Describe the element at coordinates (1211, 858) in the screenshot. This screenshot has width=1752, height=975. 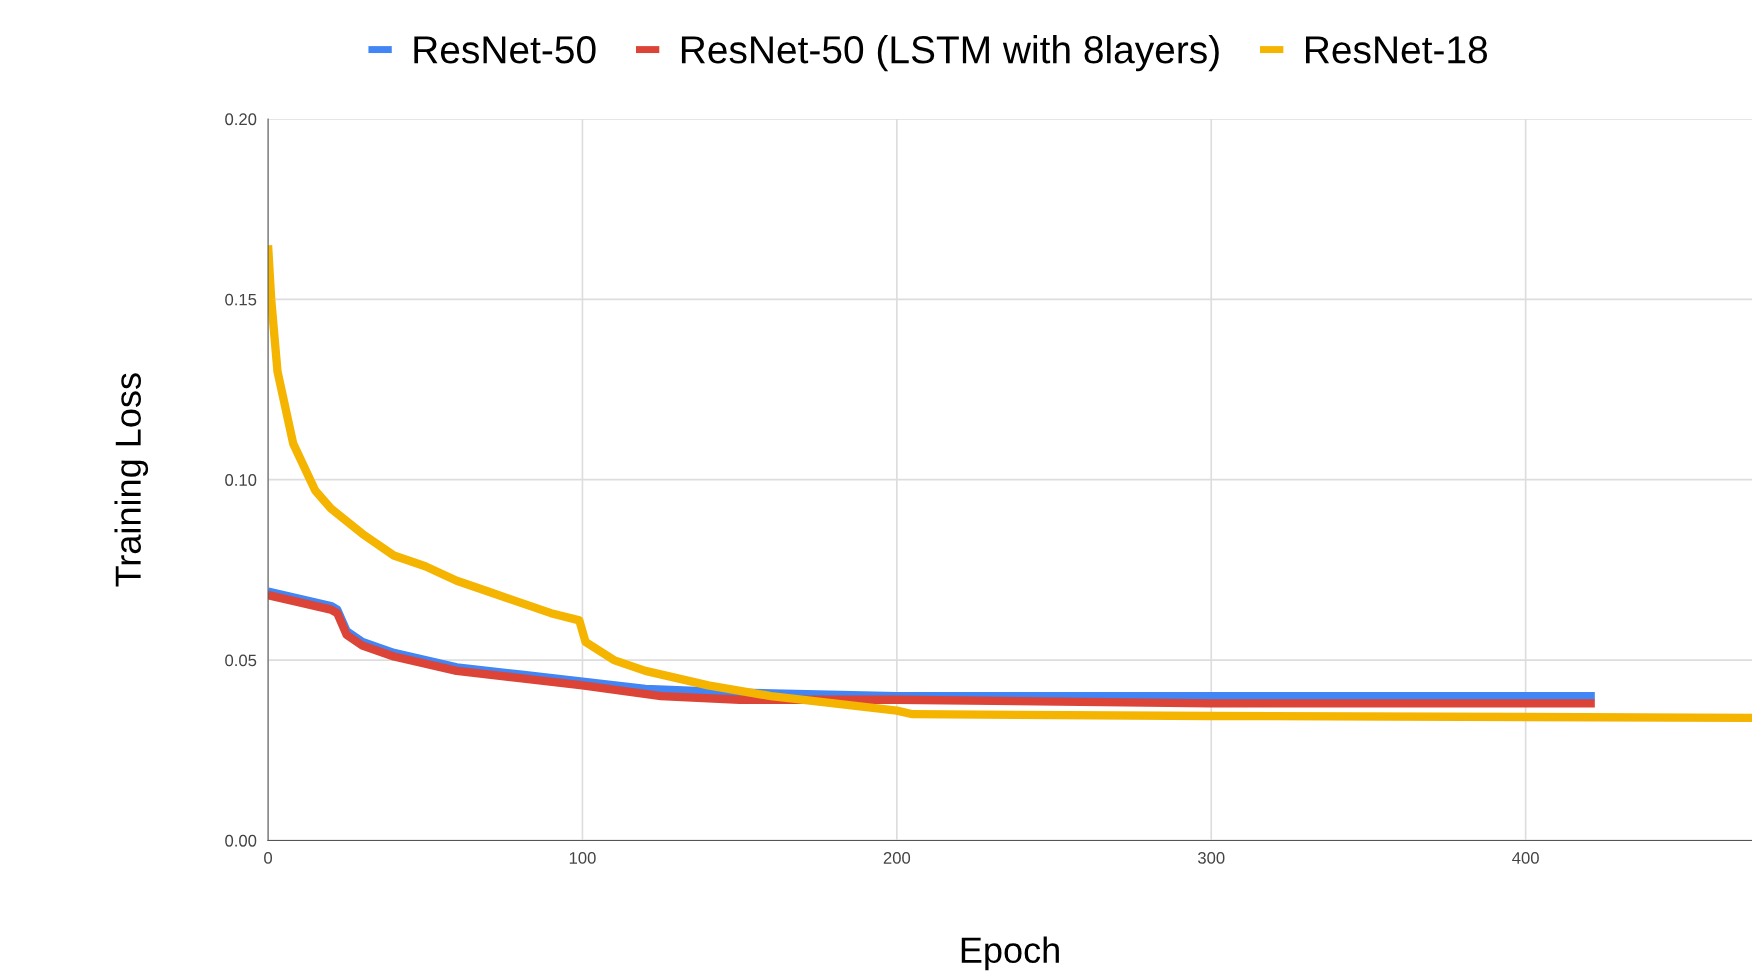
I see `x-tick-label: 300` at that location.